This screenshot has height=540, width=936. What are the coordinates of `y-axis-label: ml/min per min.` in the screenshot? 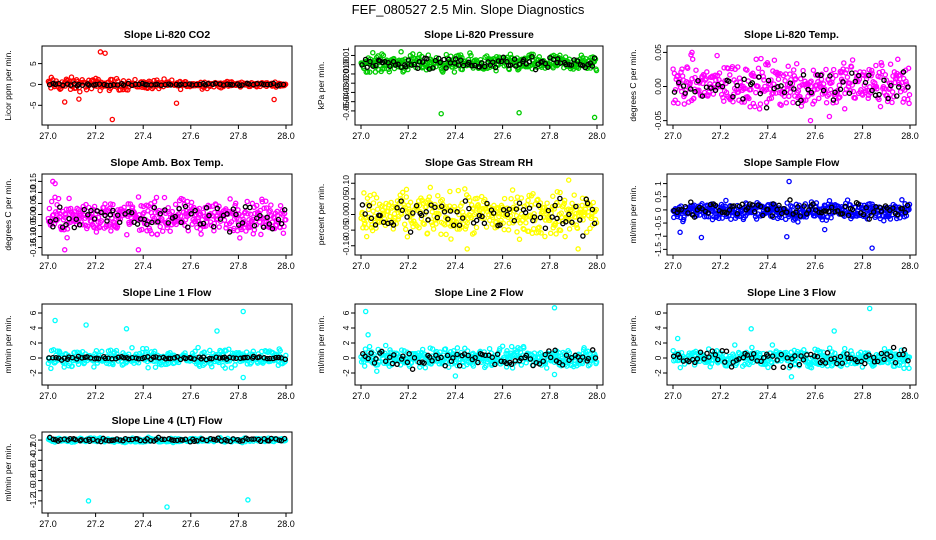 It's located at (321, 344).